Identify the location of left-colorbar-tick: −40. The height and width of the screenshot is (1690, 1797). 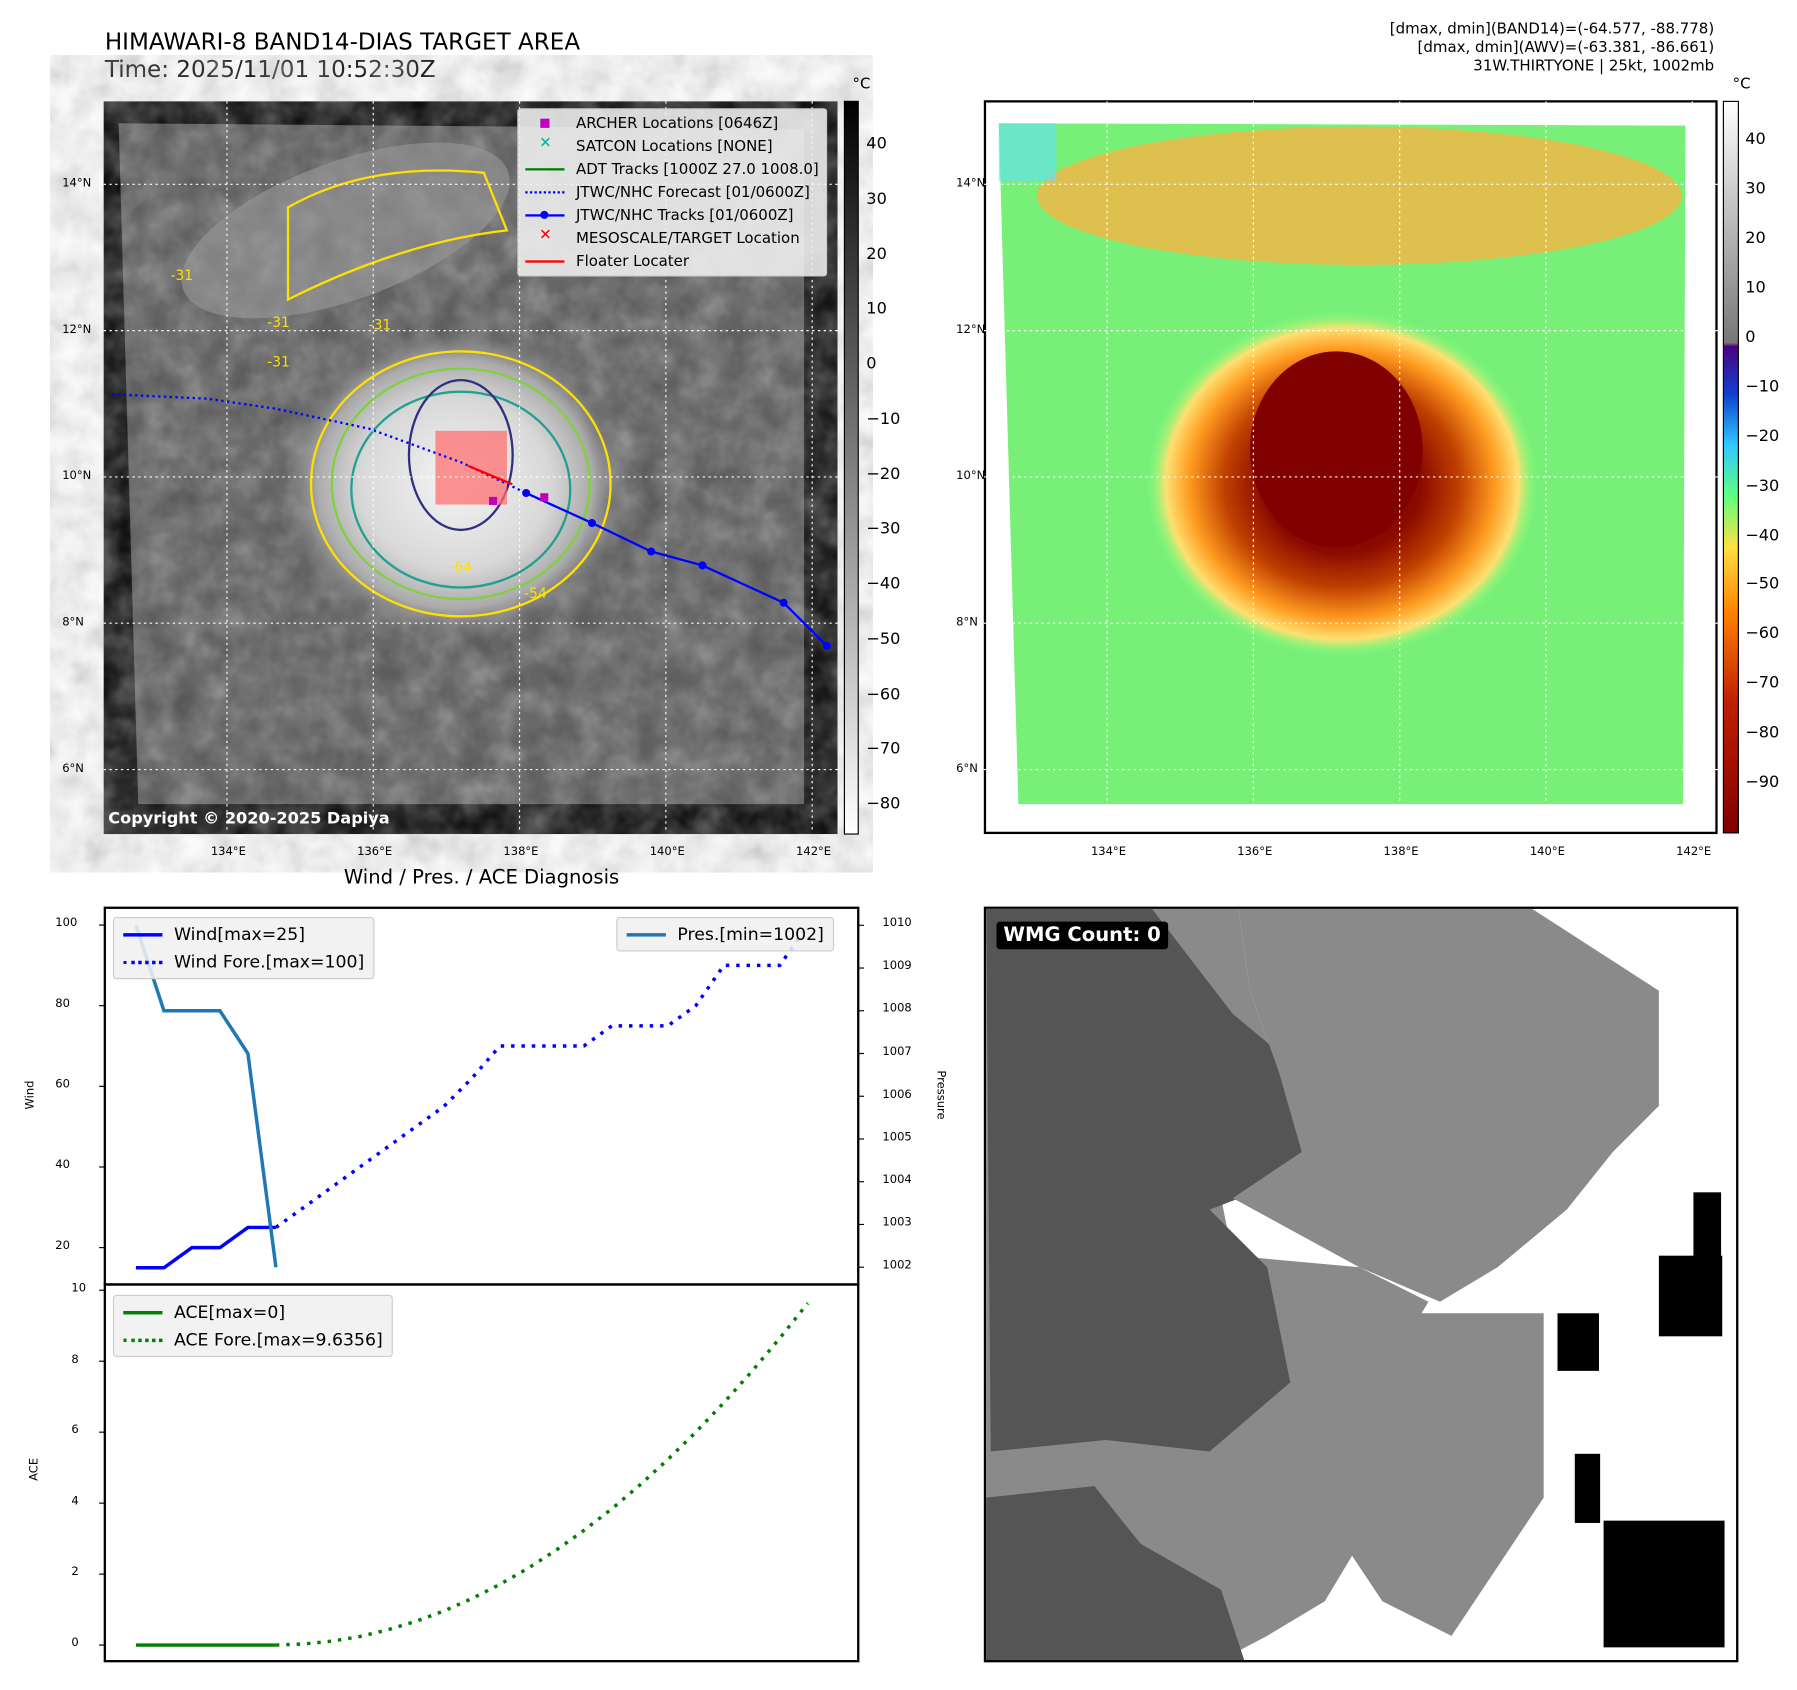
(883, 584).